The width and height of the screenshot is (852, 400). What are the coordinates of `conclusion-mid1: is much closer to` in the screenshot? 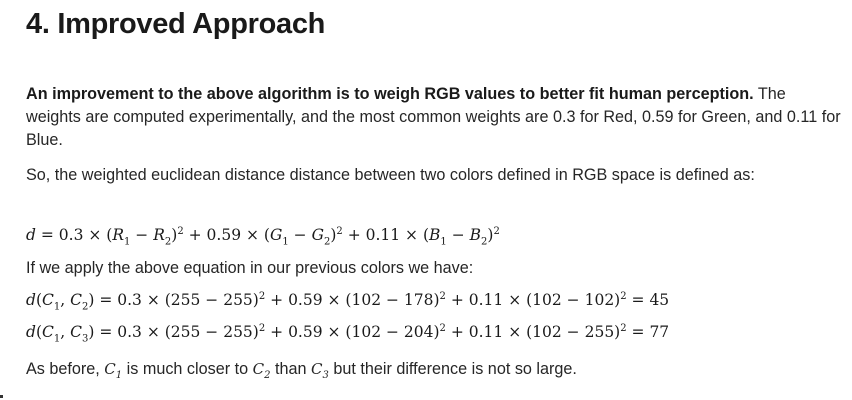 It's located at (187, 369).